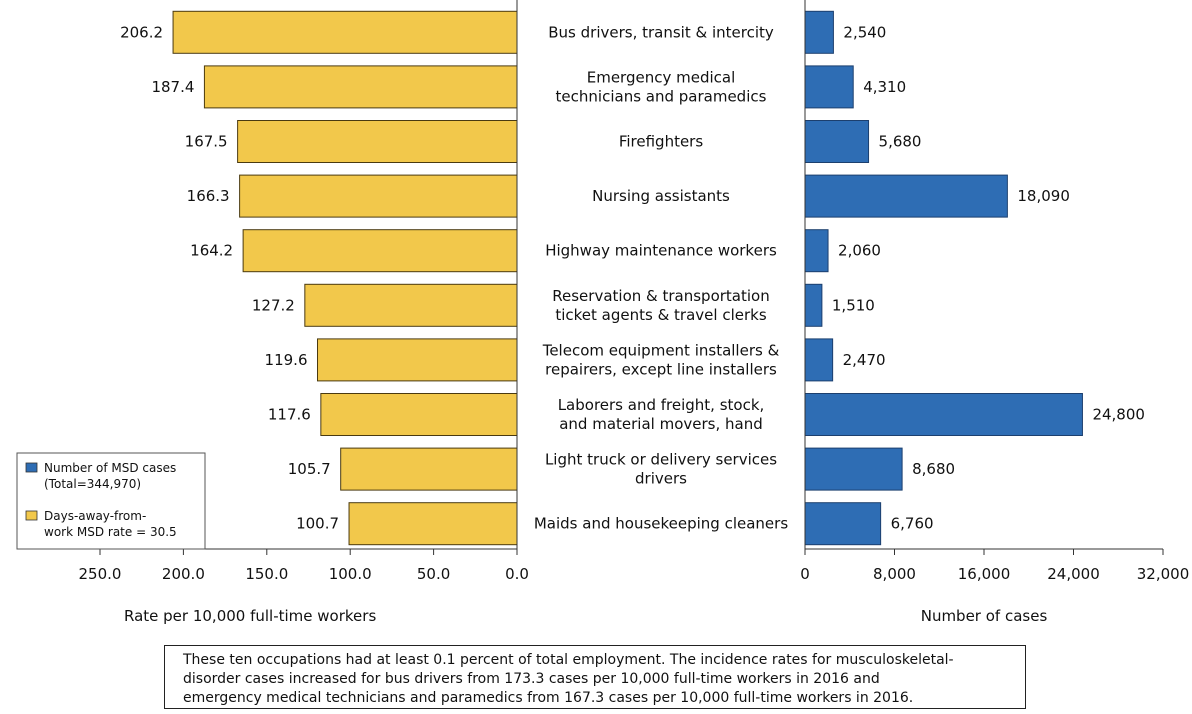  I want to click on occupation-label-line: Nursing assistants, so click(661, 196).